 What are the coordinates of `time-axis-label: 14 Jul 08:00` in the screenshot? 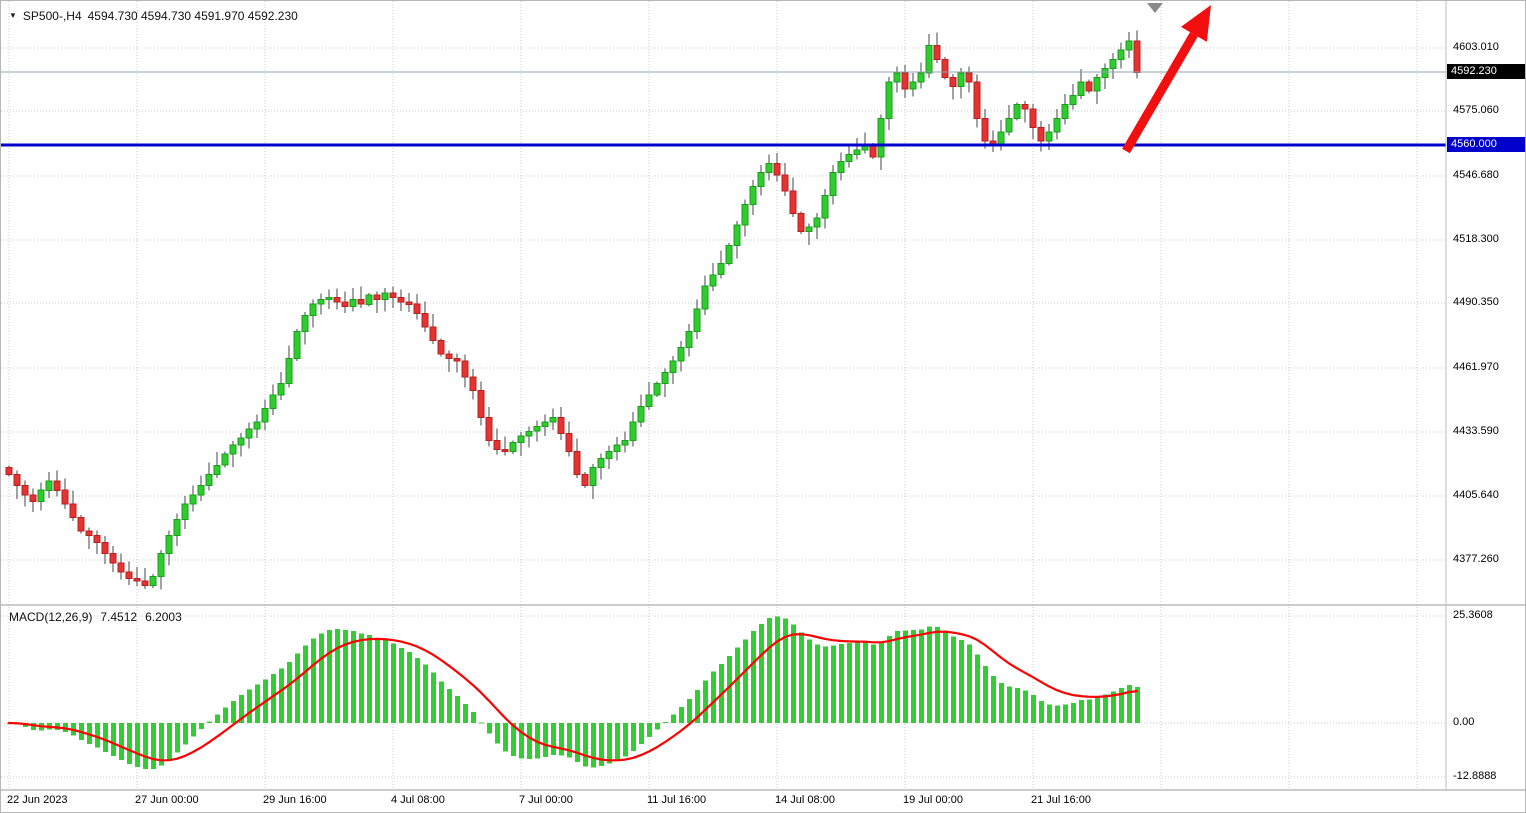 It's located at (805, 800).